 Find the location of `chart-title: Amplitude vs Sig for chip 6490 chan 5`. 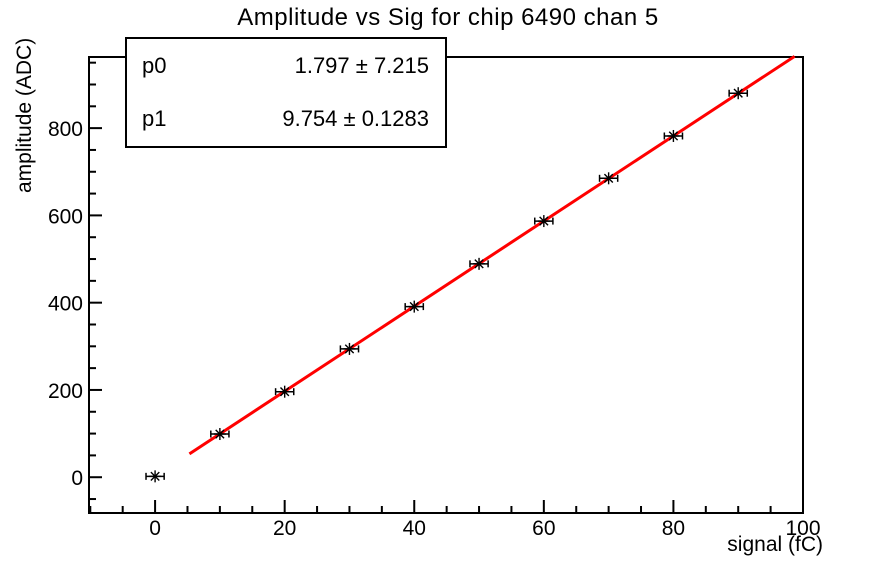

chart-title: Amplitude vs Sig for chip 6490 chan 5 is located at coordinates (448, 17).